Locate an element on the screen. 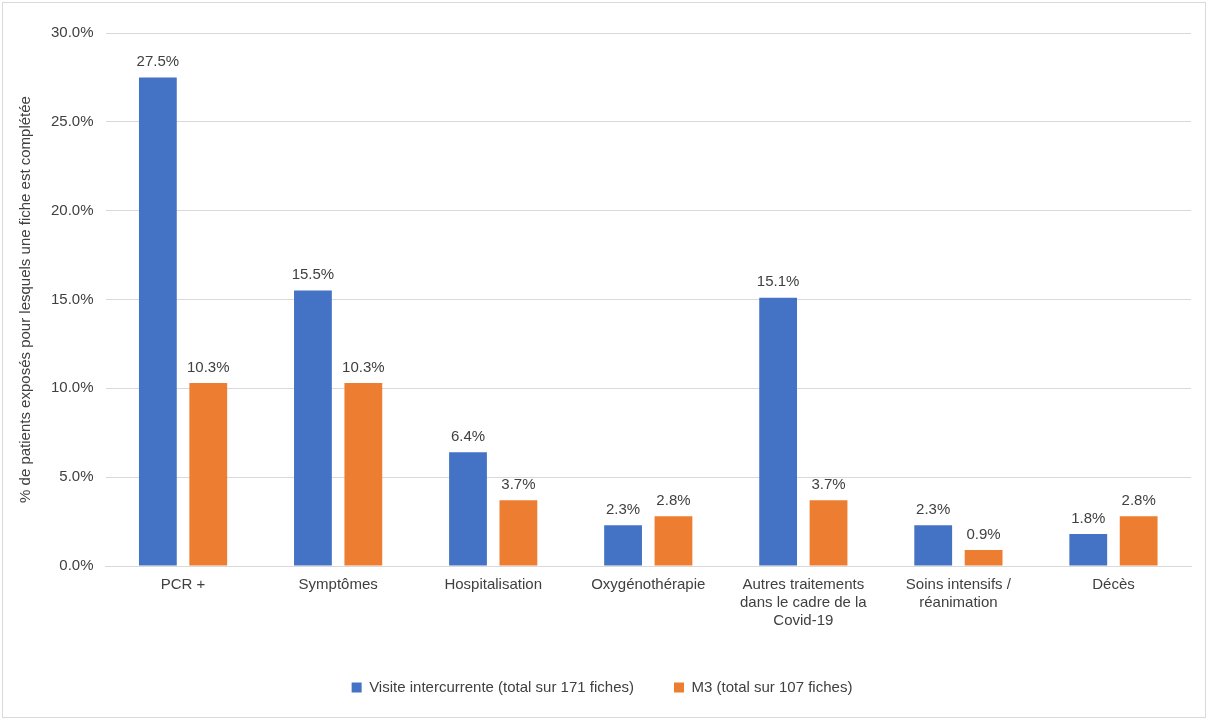  y-tick-label: 15.0% is located at coordinates (72, 298).